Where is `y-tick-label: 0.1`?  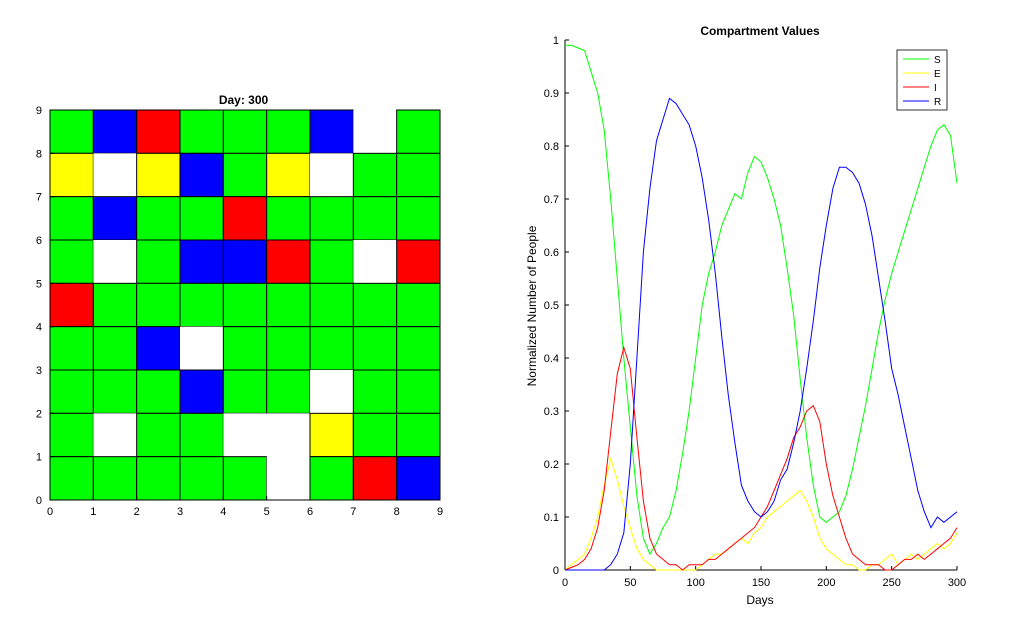
y-tick-label: 0.1 is located at coordinates (551, 518).